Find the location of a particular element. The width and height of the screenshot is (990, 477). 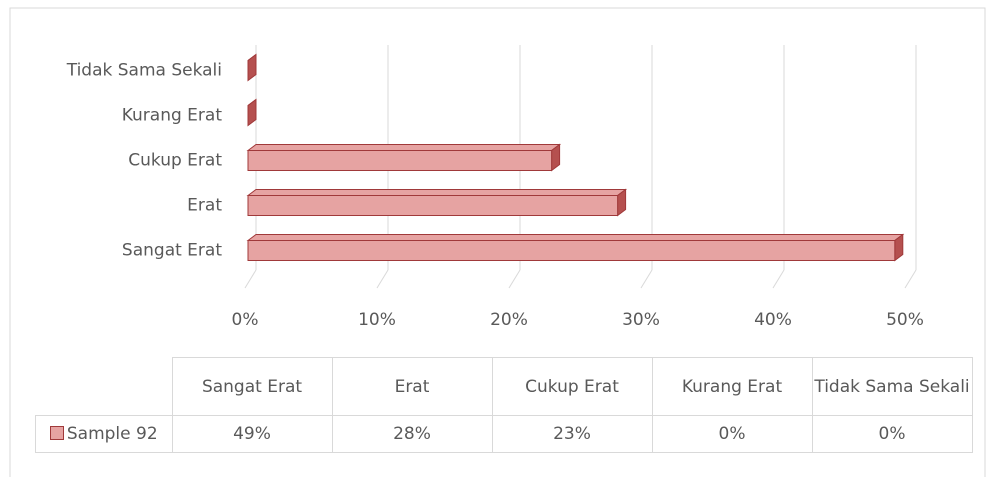

y-tick-label: Kurang Erat is located at coordinates (172, 116).